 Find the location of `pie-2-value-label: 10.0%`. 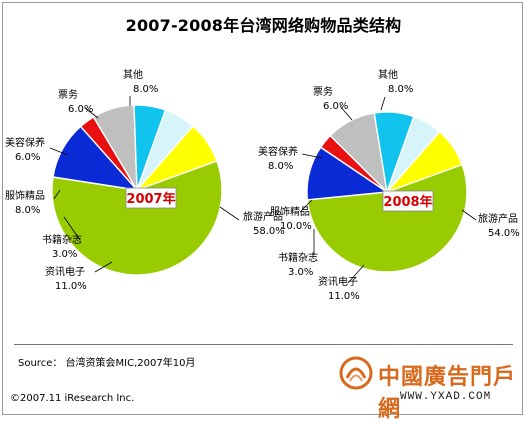

pie-2-value-label: 10.0% is located at coordinates (296, 226).